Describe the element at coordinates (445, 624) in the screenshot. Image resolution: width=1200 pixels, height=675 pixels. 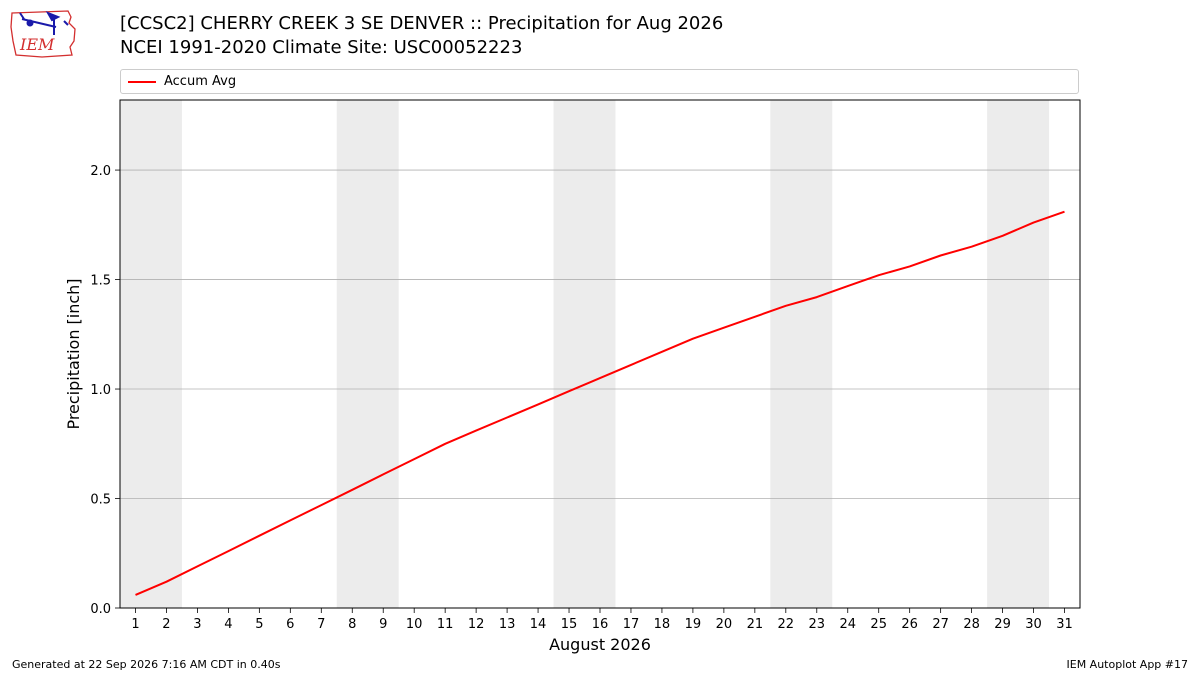
I see `x-tick-label: 11` at that location.